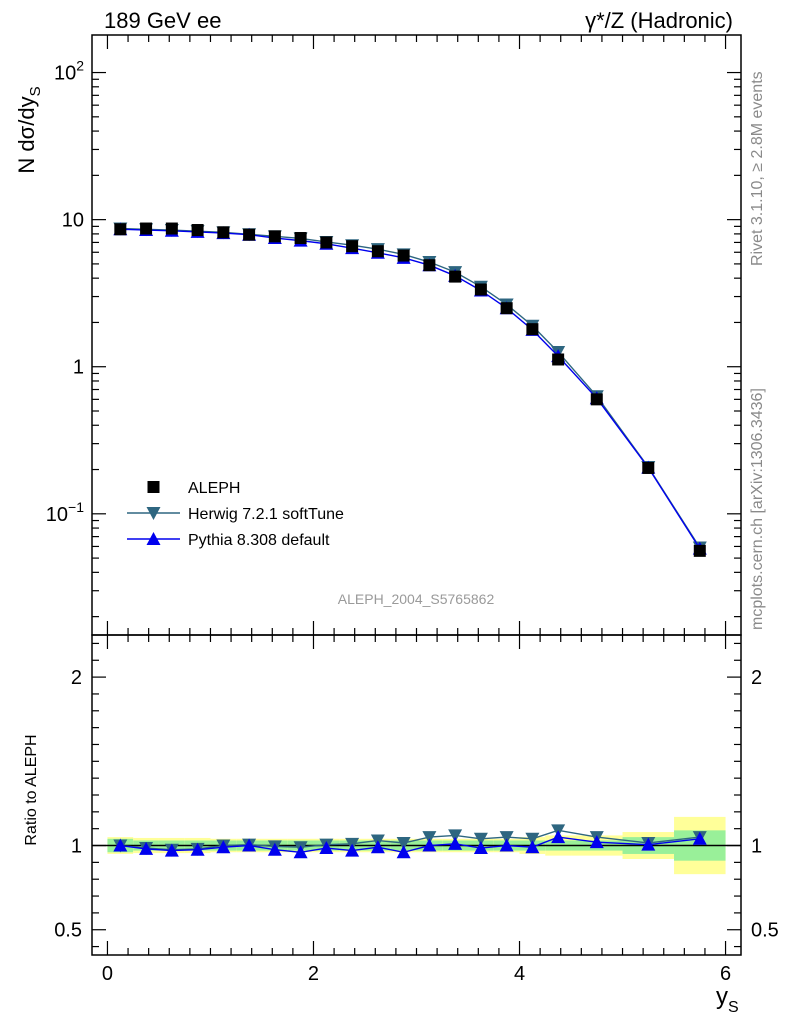  Describe the element at coordinates (214, 488) in the screenshot. I see `legend-label: ALEPH` at that location.